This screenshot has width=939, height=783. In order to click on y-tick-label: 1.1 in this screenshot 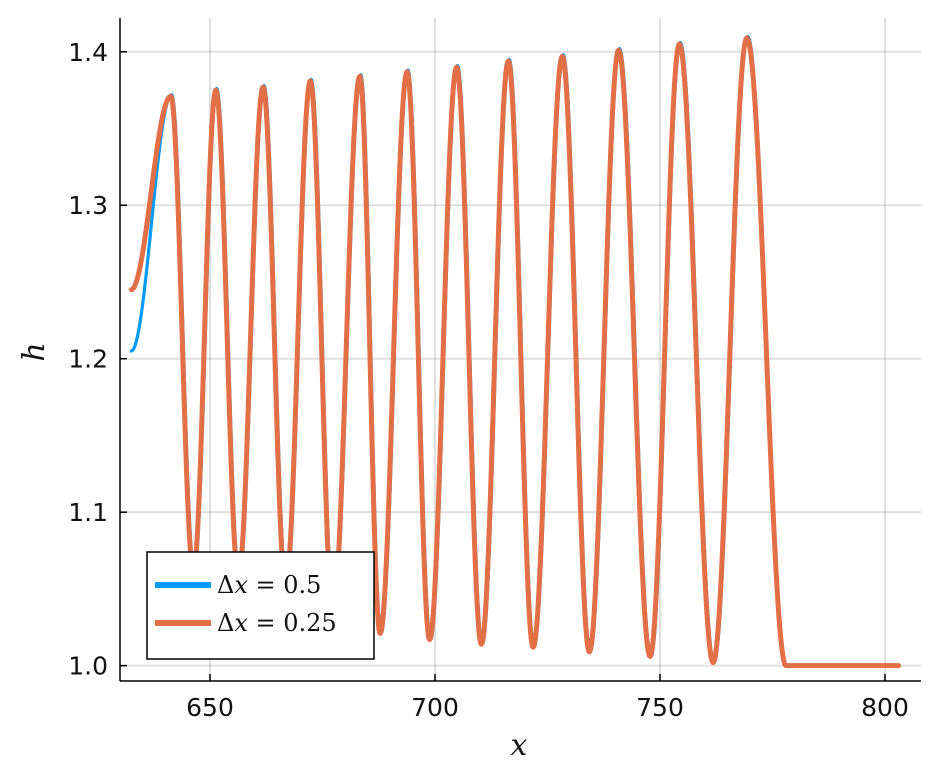, I will do `click(88, 512)`.